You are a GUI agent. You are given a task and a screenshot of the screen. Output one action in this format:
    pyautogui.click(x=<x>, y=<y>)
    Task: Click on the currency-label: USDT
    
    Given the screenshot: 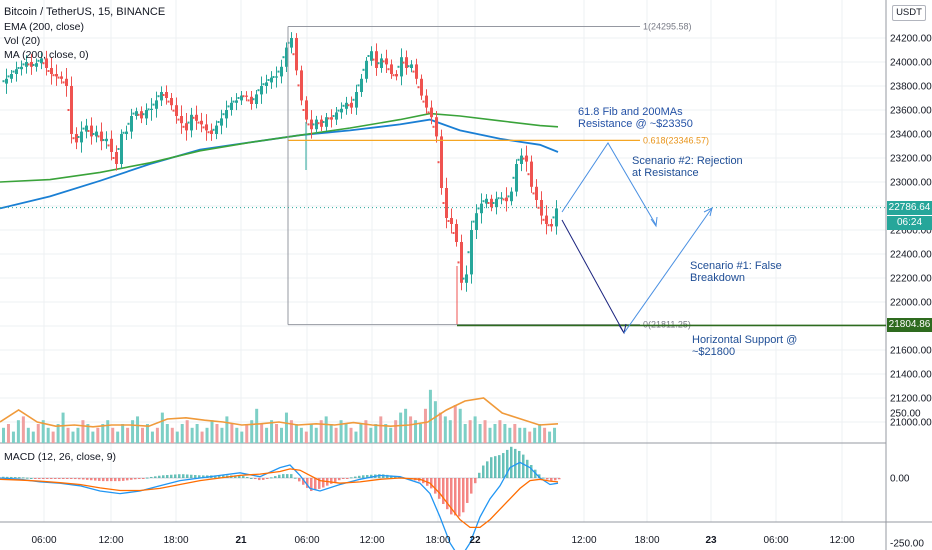 What is the action you would take?
    pyautogui.click(x=909, y=13)
    